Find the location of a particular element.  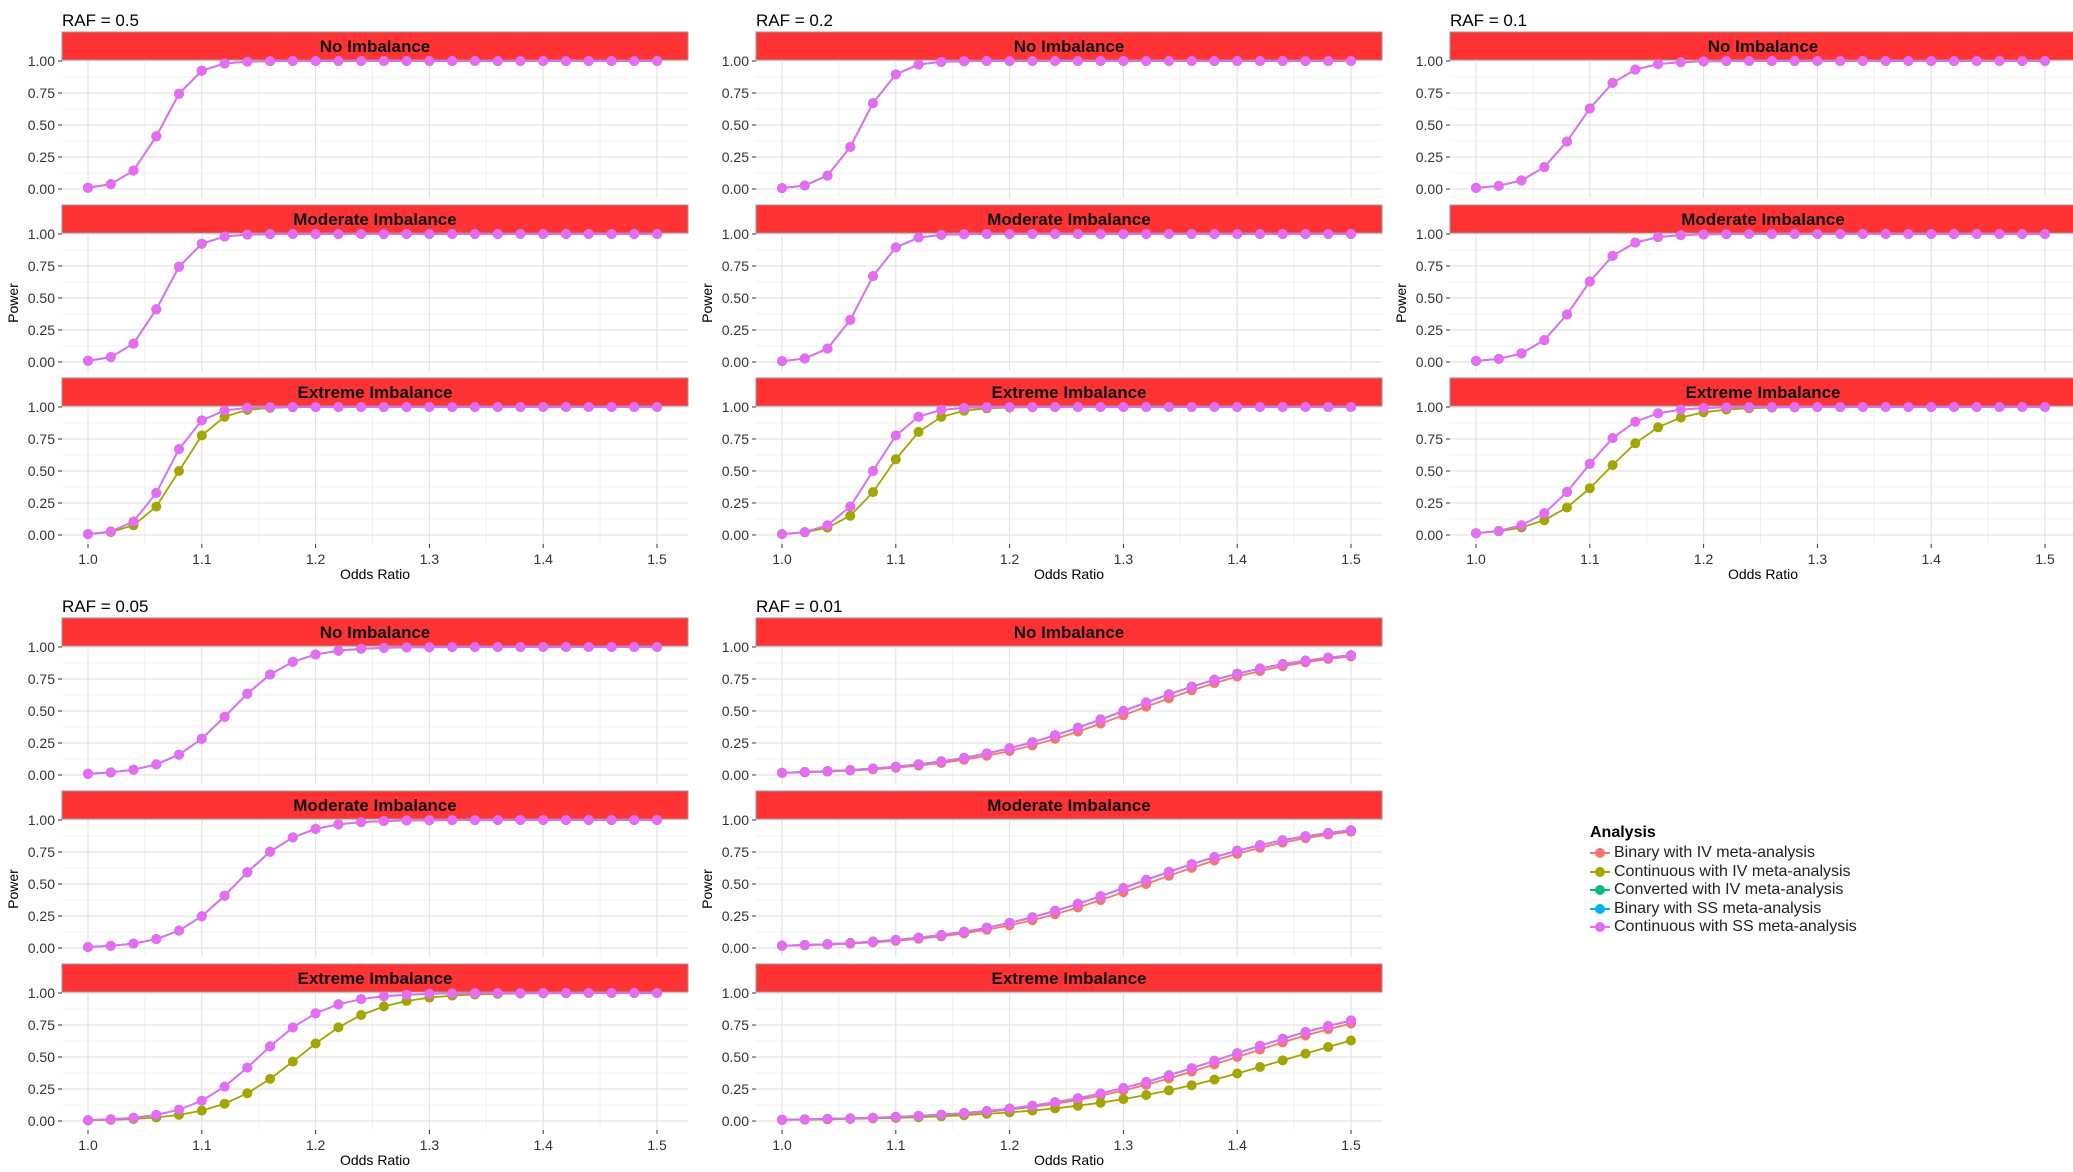

facet-label: No Imbalance is located at coordinates (375, 632).